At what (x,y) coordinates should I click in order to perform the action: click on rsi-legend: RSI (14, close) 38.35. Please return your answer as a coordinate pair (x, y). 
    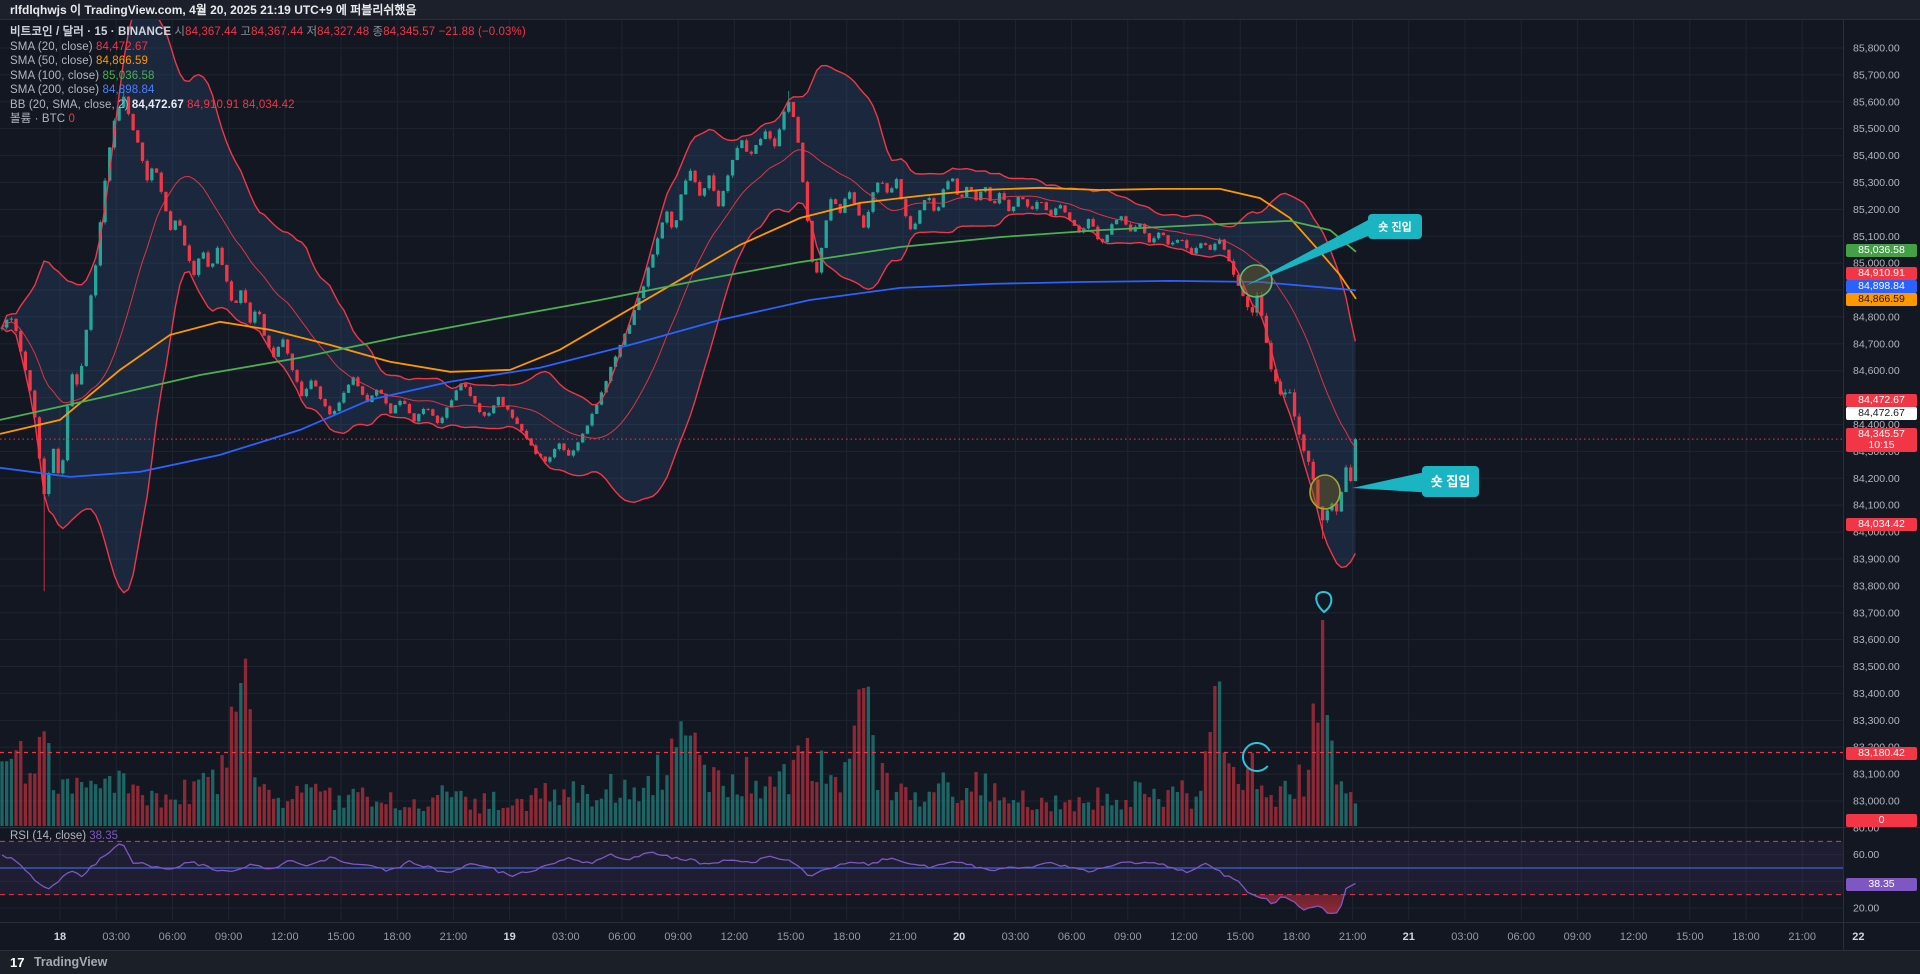
    Looking at the image, I should click on (64, 836).